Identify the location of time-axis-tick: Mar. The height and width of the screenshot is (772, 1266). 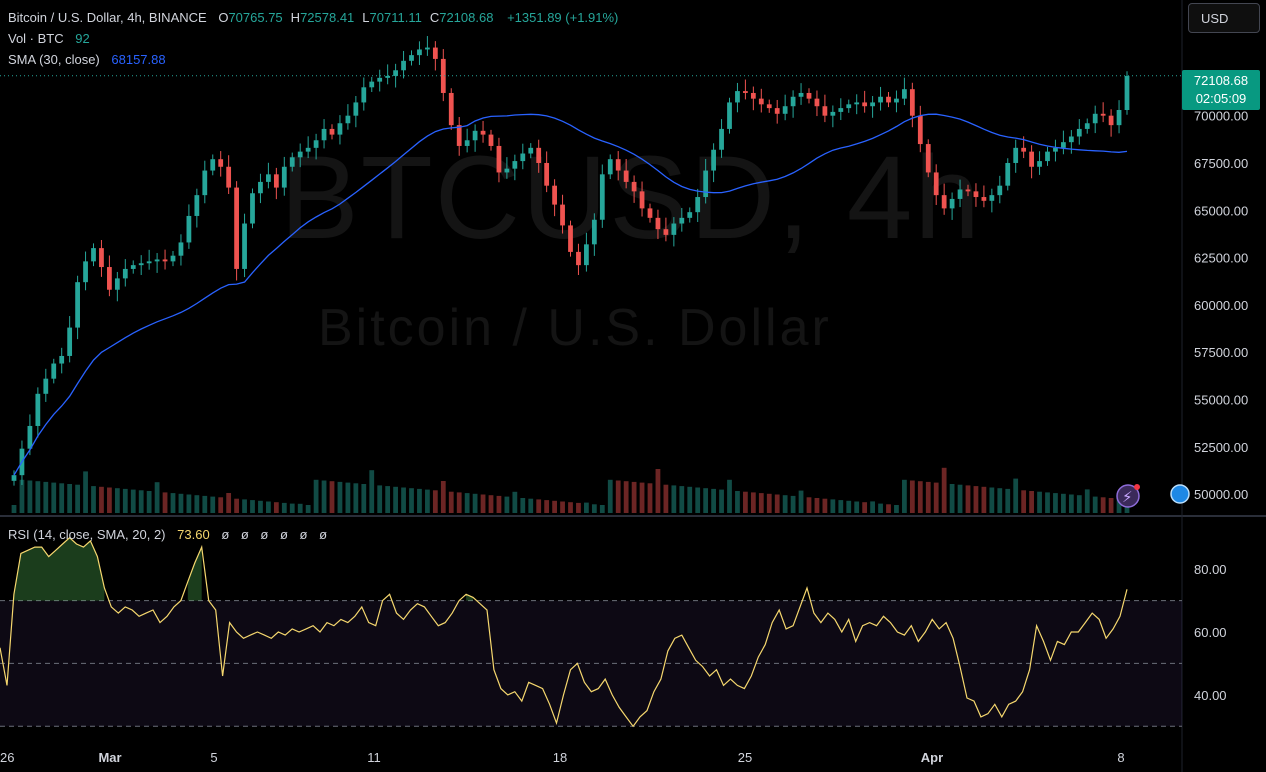
(109, 757).